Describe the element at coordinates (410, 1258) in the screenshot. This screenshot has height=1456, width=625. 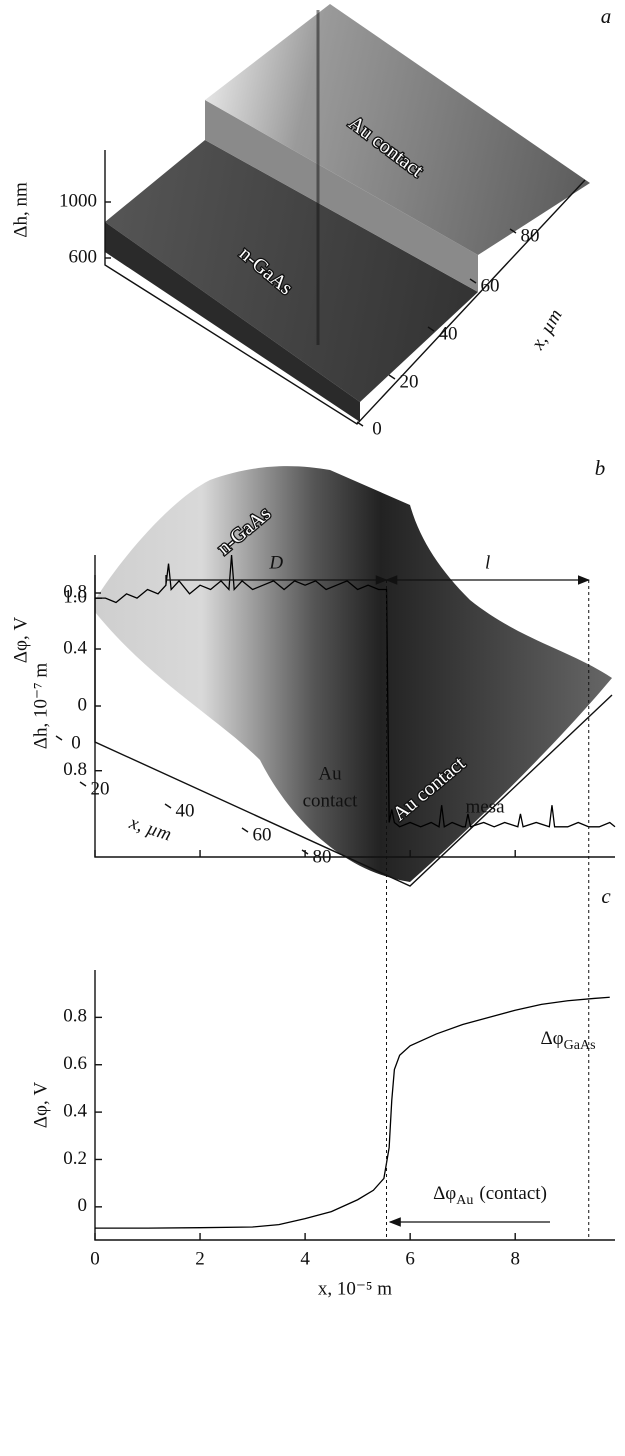
I see `x-tick-label: 6` at that location.